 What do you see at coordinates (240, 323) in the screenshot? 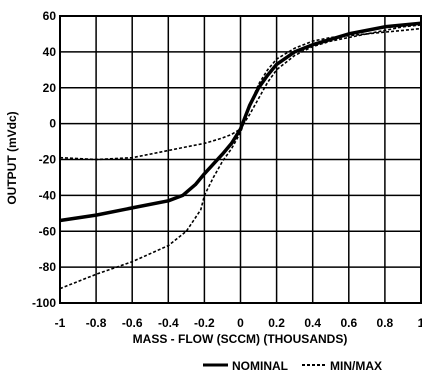
I see `x-tick-label: 0` at bounding box center [240, 323].